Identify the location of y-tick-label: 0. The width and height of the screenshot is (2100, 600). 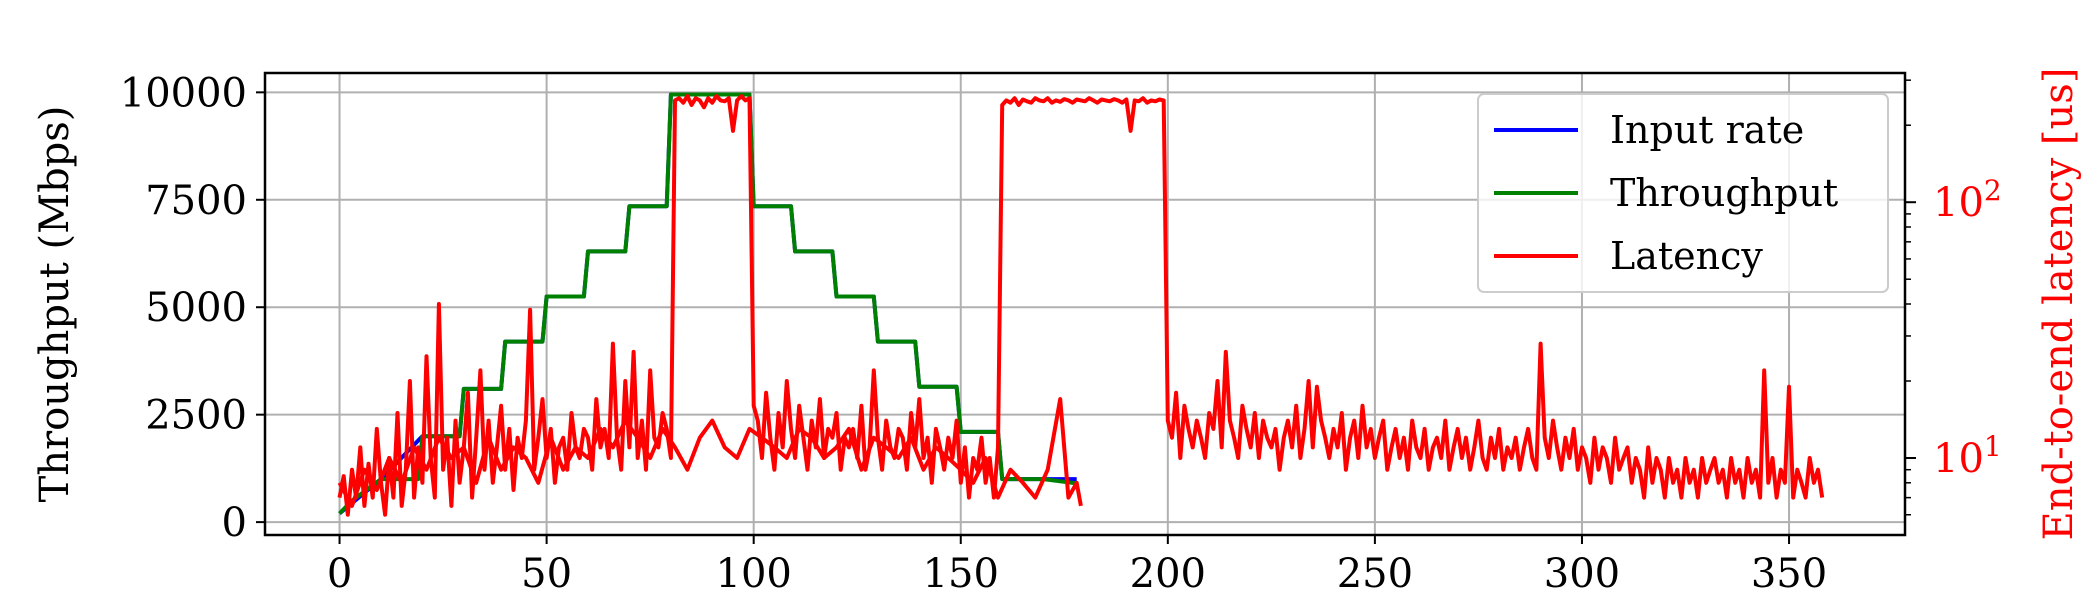
(234, 523).